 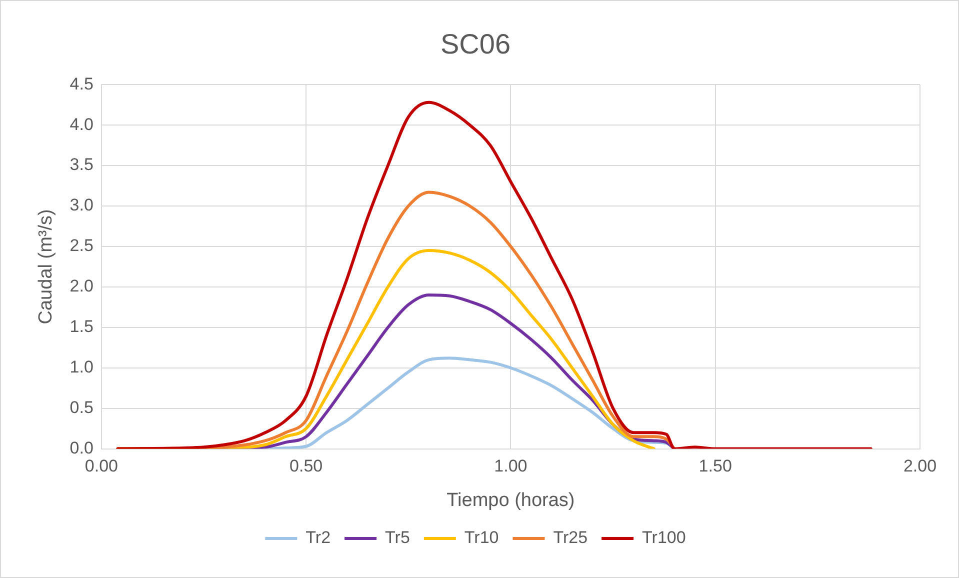 What do you see at coordinates (101, 466) in the screenshot?
I see `x-tick-label: 0.00` at bounding box center [101, 466].